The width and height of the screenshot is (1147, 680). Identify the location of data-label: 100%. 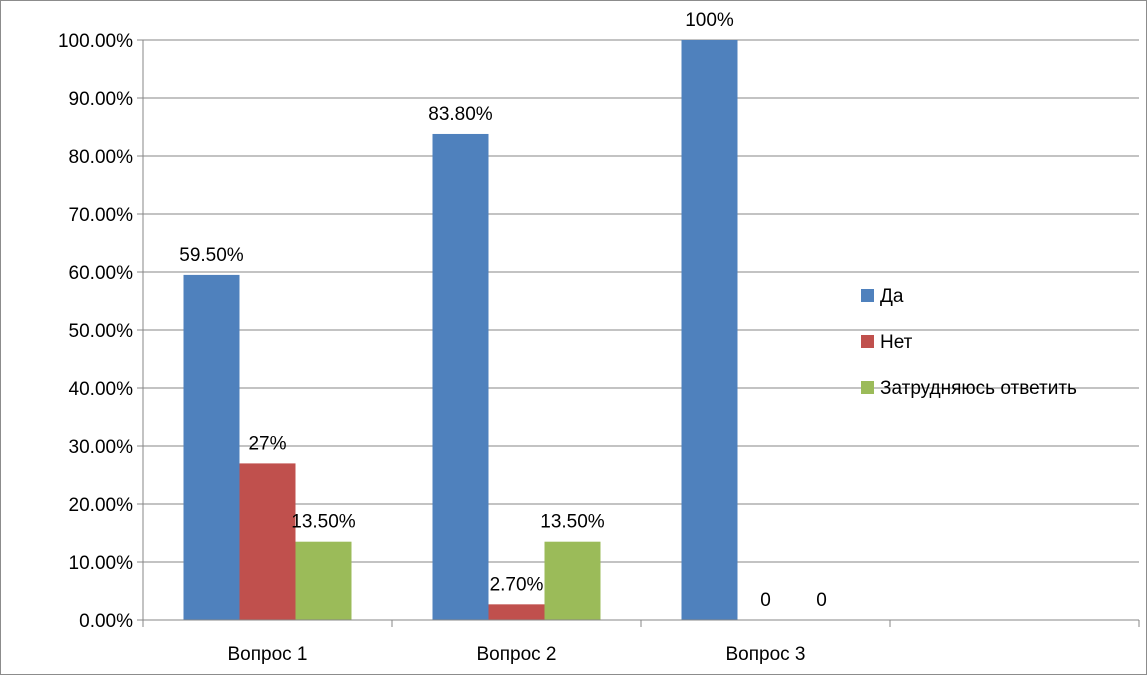
(709, 20).